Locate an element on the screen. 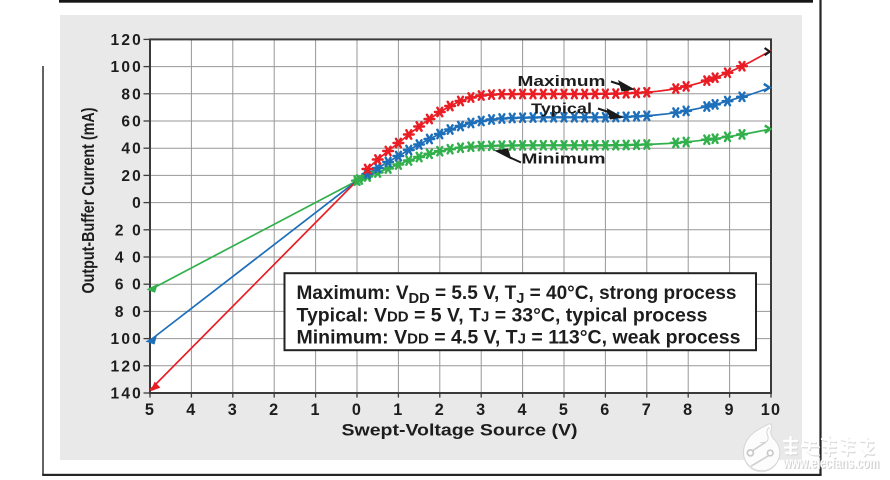 The height and width of the screenshot is (480, 890). svg-text: 8 is located at coordinates (688, 410).